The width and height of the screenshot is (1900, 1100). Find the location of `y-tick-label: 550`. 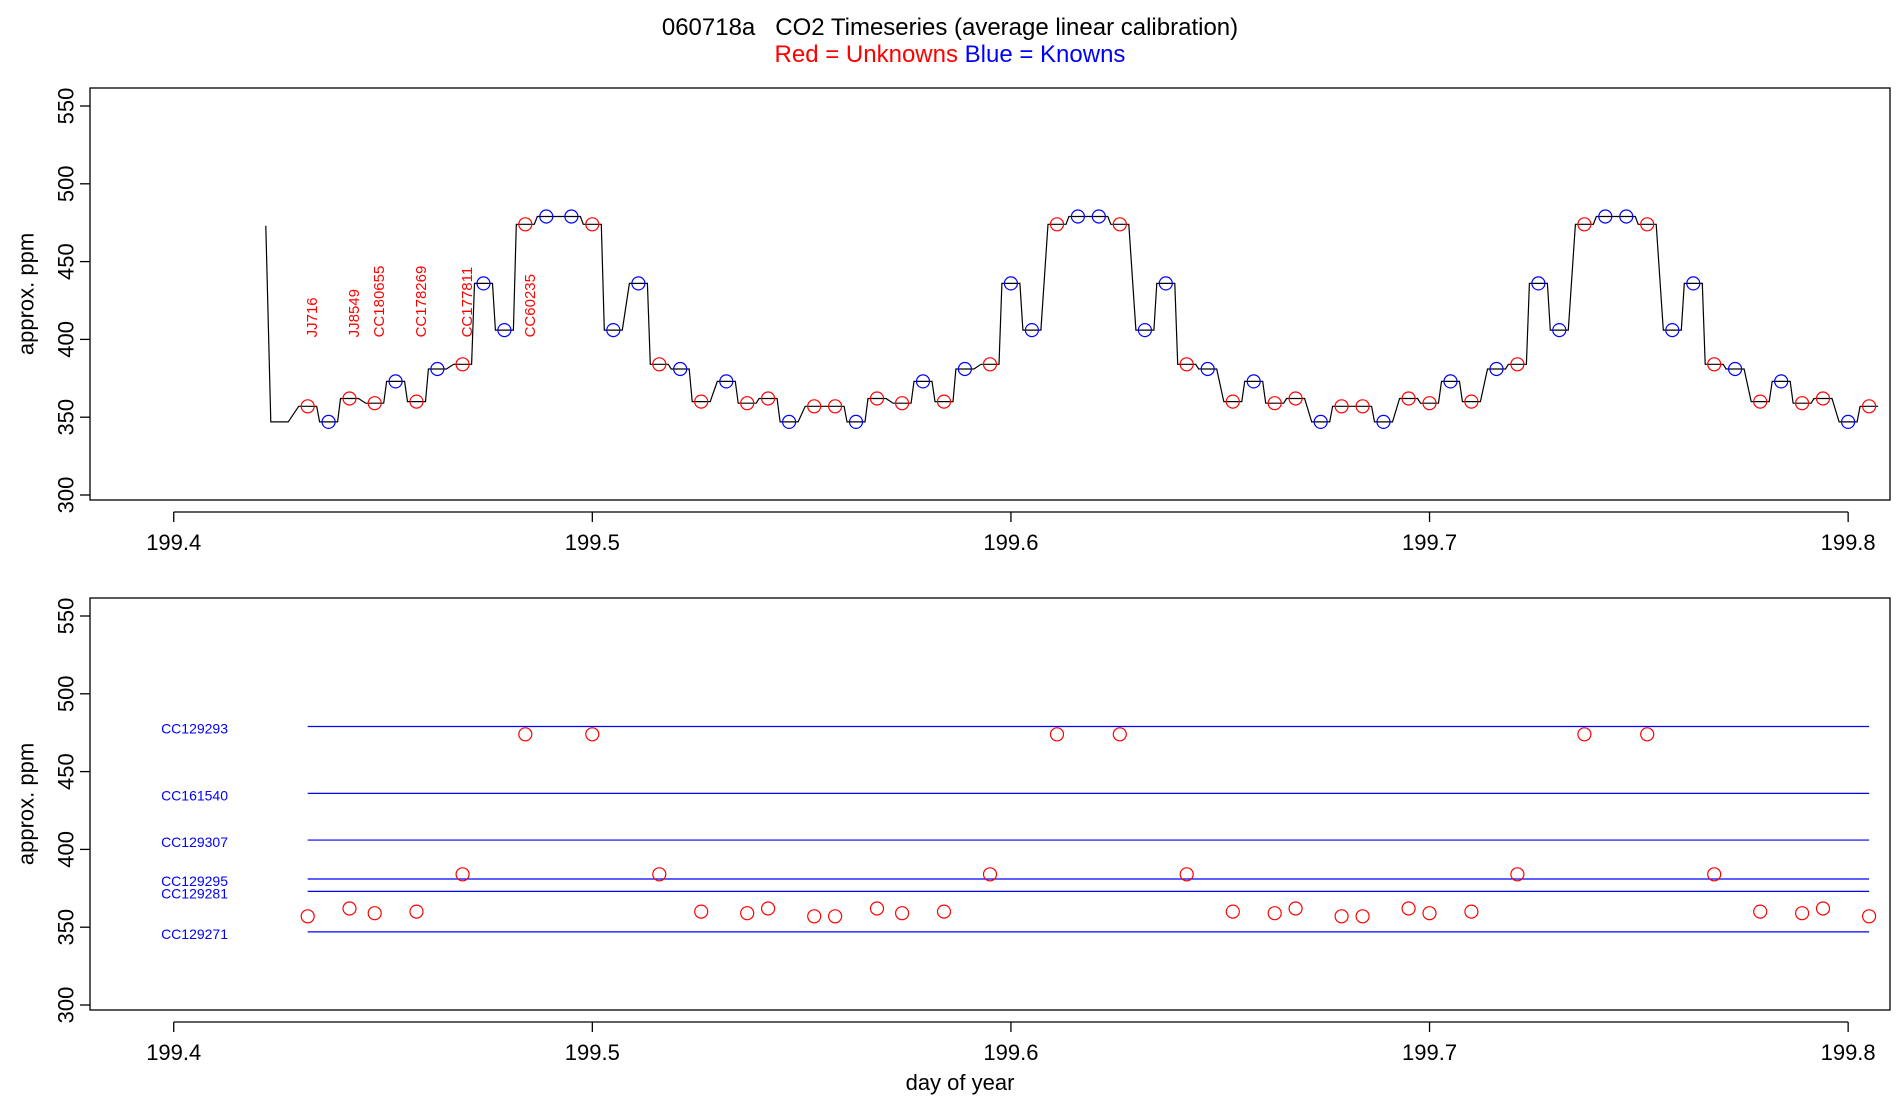

y-tick-label: 550 is located at coordinates (66, 616).